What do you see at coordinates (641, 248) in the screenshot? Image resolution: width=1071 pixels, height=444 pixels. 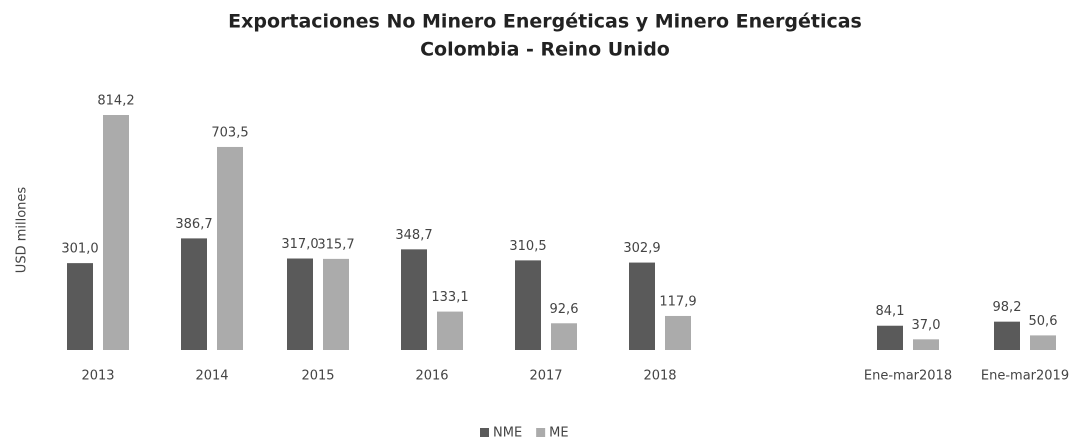 I see `data-label: 302,9` at bounding box center [641, 248].